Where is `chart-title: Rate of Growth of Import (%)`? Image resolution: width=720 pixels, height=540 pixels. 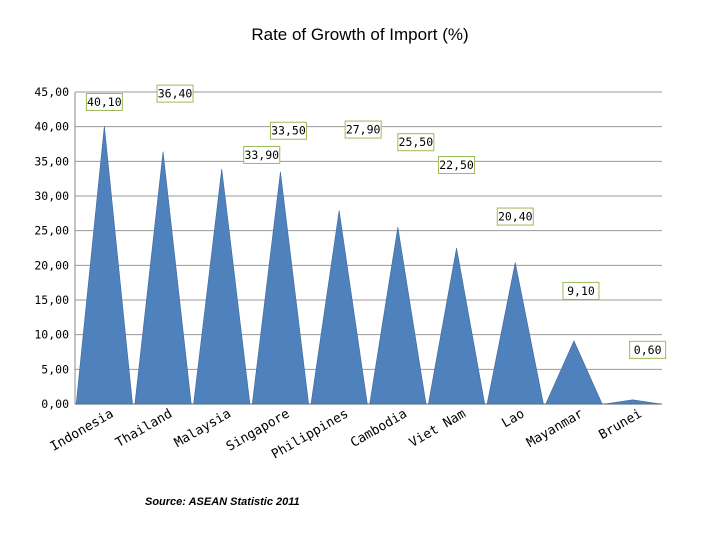 chart-title: Rate of Growth of Import (%) is located at coordinates (359, 34).